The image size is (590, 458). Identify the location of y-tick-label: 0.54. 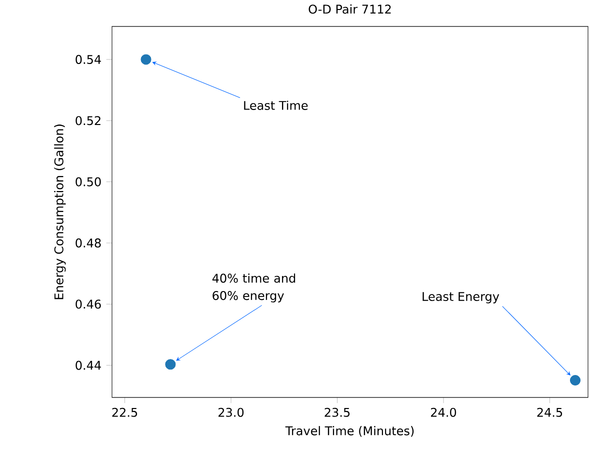
(88, 59).